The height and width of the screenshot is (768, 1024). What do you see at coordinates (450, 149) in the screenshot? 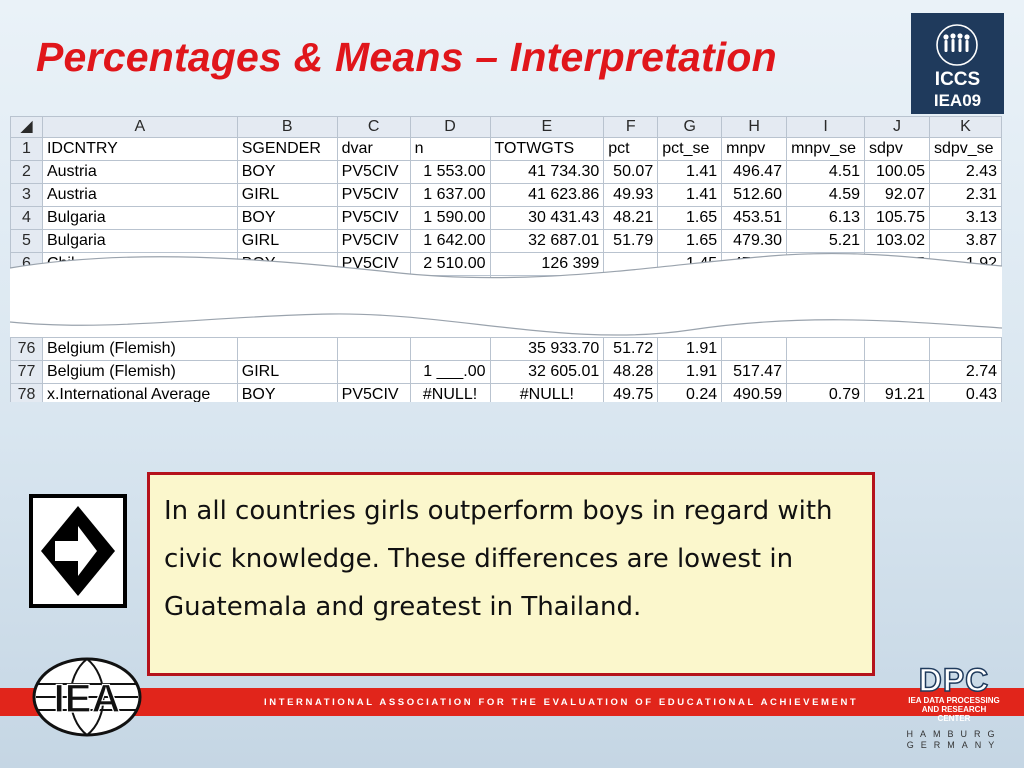
I see `header-cell: n` at bounding box center [450, 149].